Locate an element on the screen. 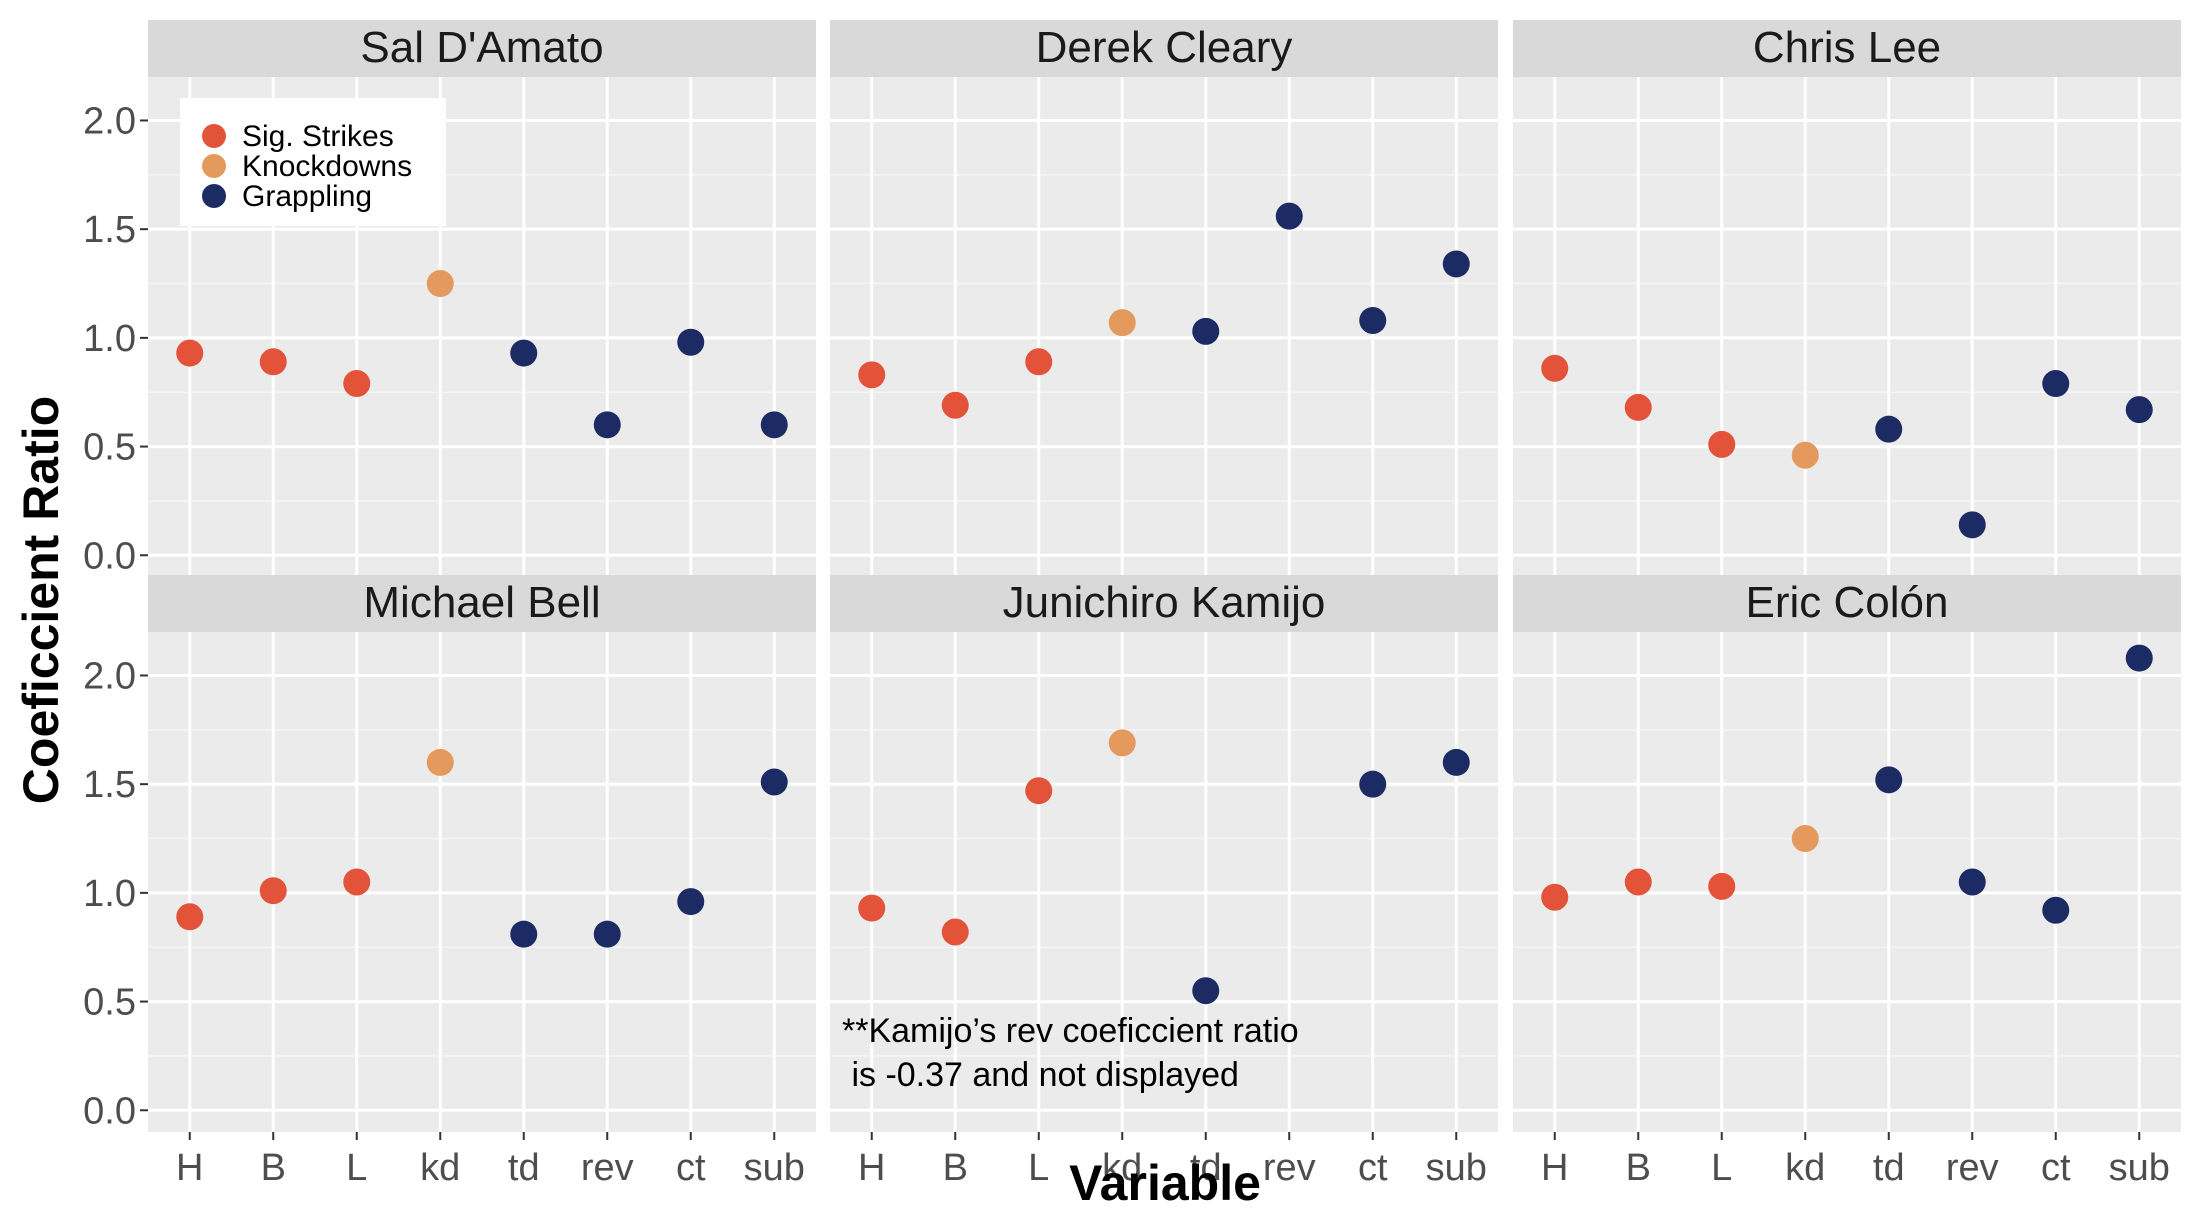  panel-junichiro-kamijo: Junichiro Kamijo is located at coordinates (1164, 853).